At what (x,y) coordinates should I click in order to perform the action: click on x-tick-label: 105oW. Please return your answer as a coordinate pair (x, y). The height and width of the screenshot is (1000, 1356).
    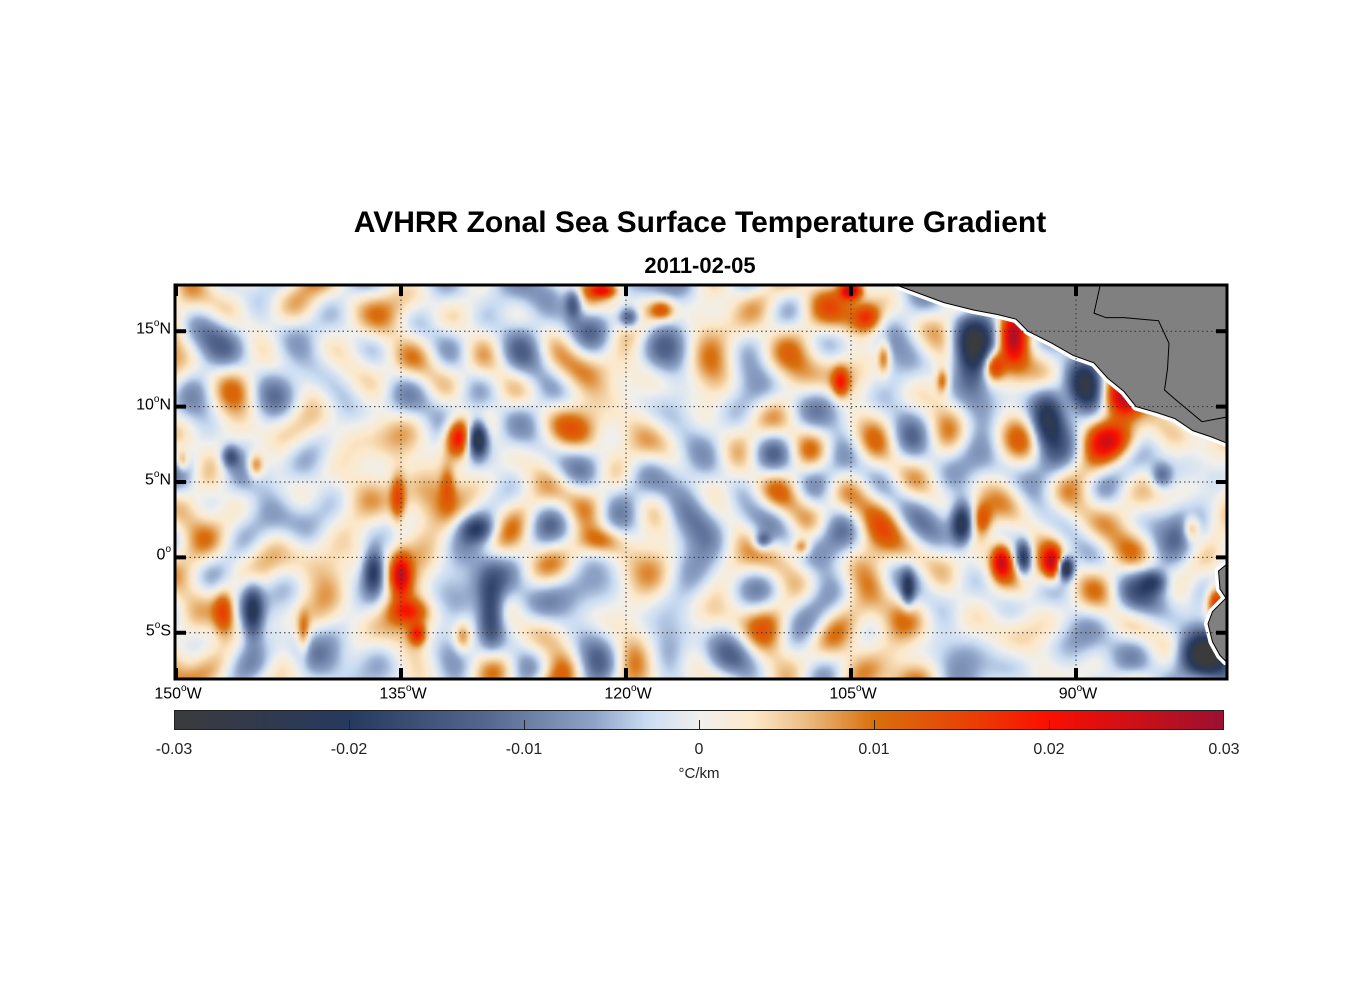
    Looking at the image, I should click on (853, 693).